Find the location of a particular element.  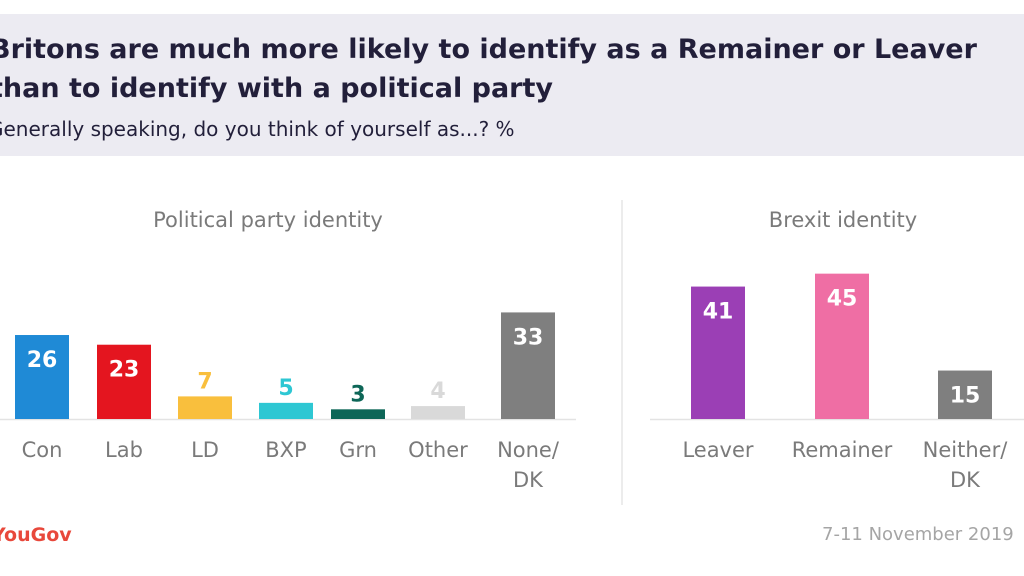

bar-other is located at coordinates (438, 412).